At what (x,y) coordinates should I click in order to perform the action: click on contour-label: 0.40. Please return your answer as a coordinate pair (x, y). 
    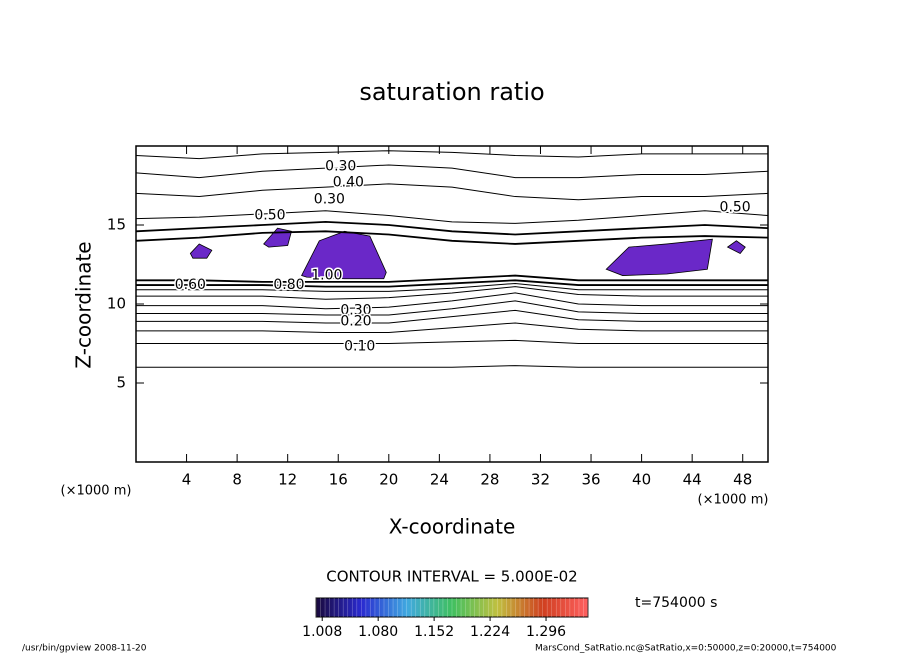
    Looking at the image, I should click on (348, 182).